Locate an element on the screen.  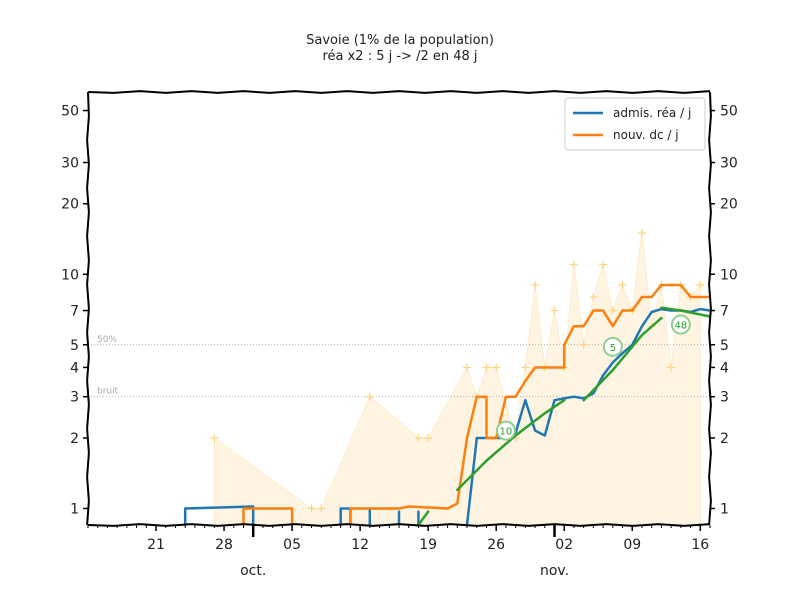
y-tick-label: 3 is located at coordinates (74, 398).